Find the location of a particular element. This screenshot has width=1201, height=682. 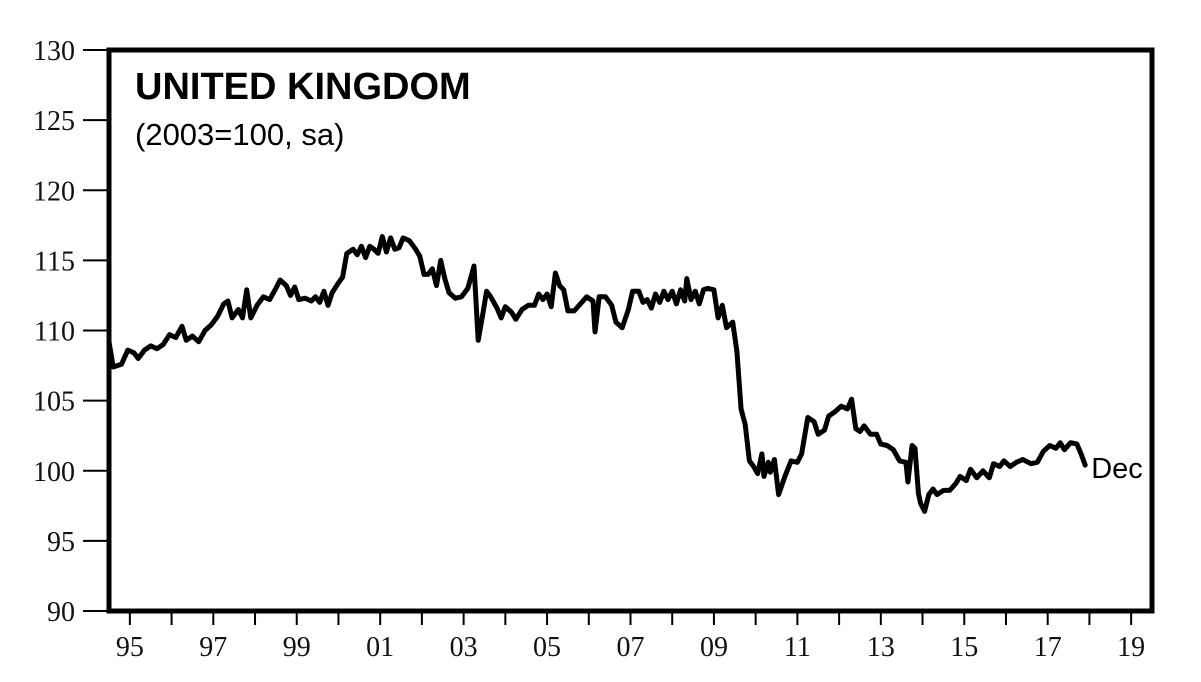

x-tick-label: 03 is located at coordinates (464, 647).